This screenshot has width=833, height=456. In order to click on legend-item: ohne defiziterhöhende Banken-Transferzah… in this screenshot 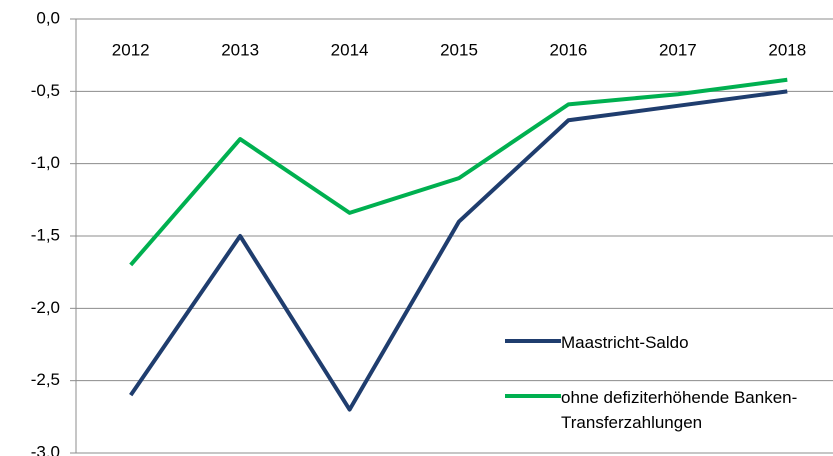, I will do `click(669, 410)`.